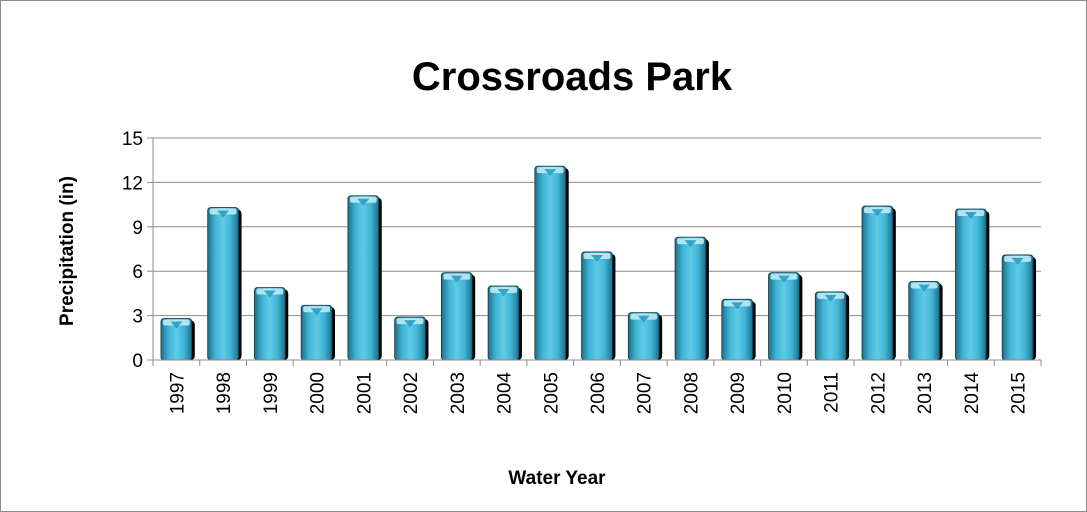 The image size is (1087, 512). I want to click on y-axis-title: Precipitation (in), so click(67, 251).